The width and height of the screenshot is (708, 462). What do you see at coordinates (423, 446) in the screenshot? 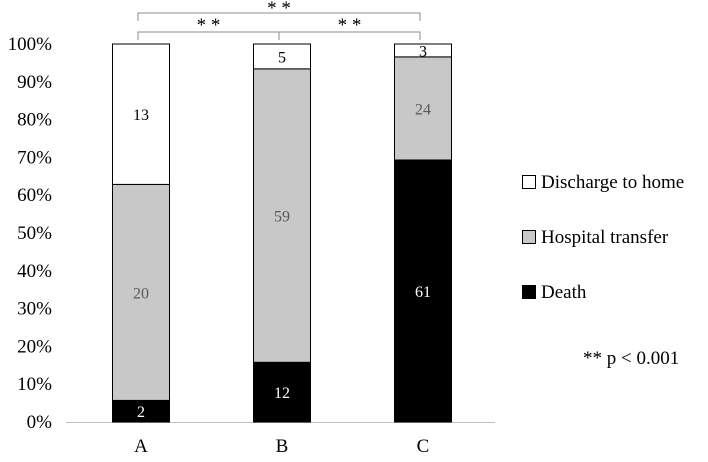
I see `x-tick-label: C` at bounding box center [423, 446].